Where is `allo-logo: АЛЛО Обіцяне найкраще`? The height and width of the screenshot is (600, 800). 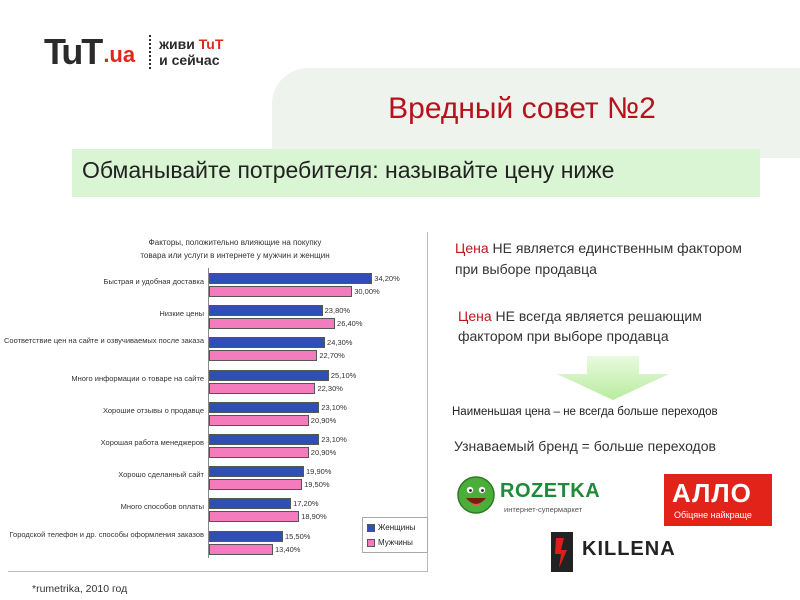
allo-logo: АЛЛО Обіцяне найкраще is located at coordinates (718, 500).